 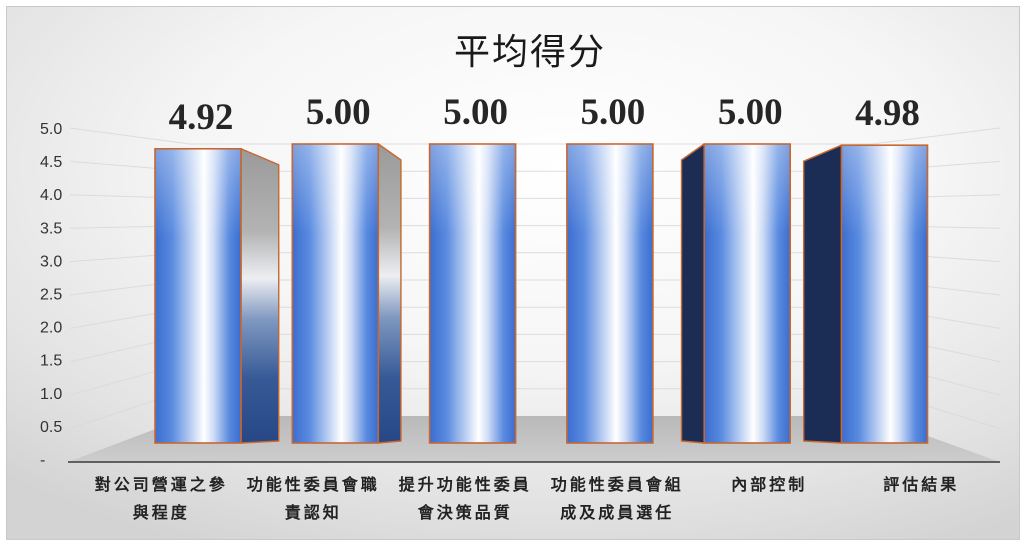 I want to click on y-tick-label: -, so click(x=42, y=460).